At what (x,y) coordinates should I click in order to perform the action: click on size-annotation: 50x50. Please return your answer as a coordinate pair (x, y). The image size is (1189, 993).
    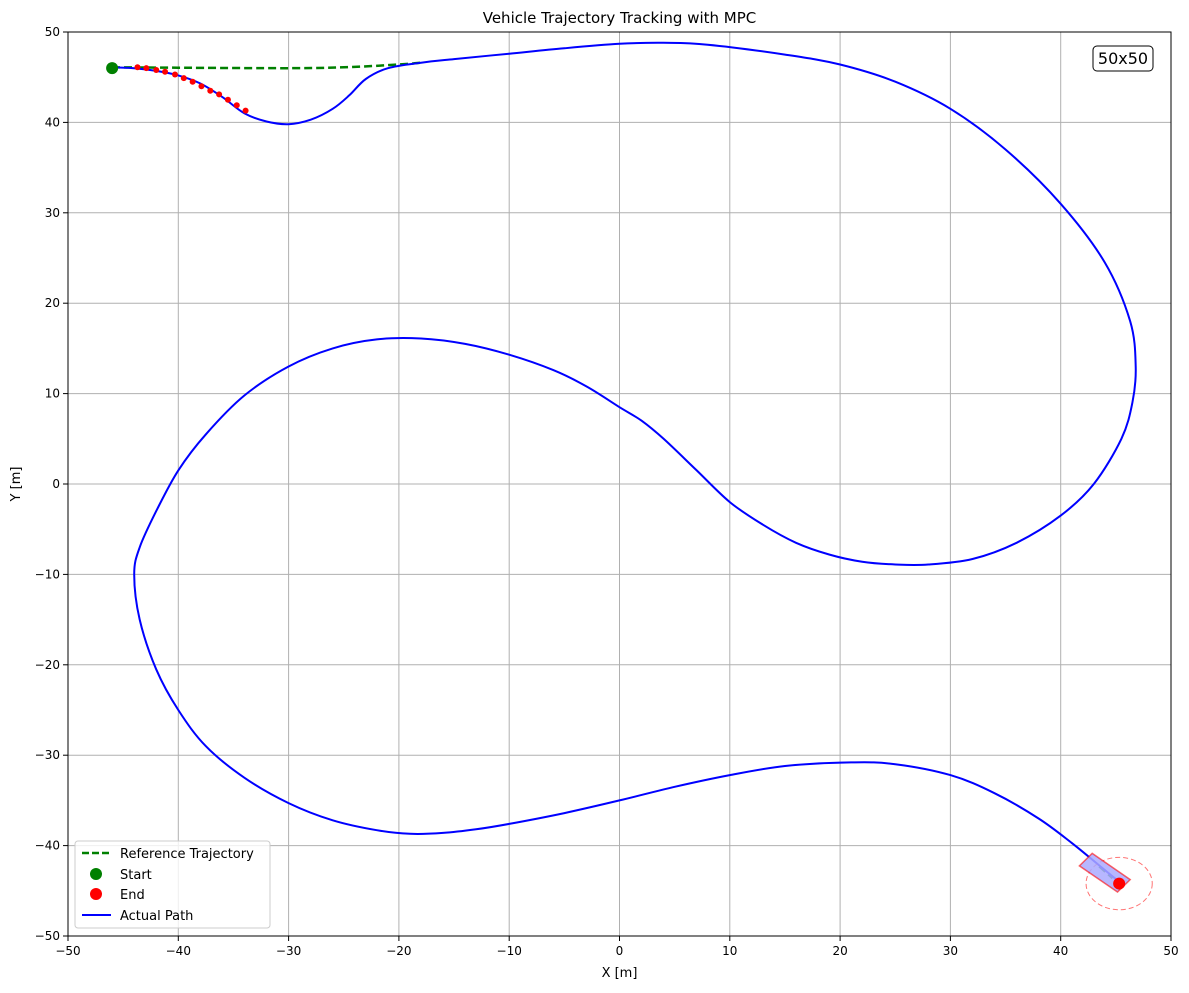
    Looking at the image, I should click on (1123, 58).